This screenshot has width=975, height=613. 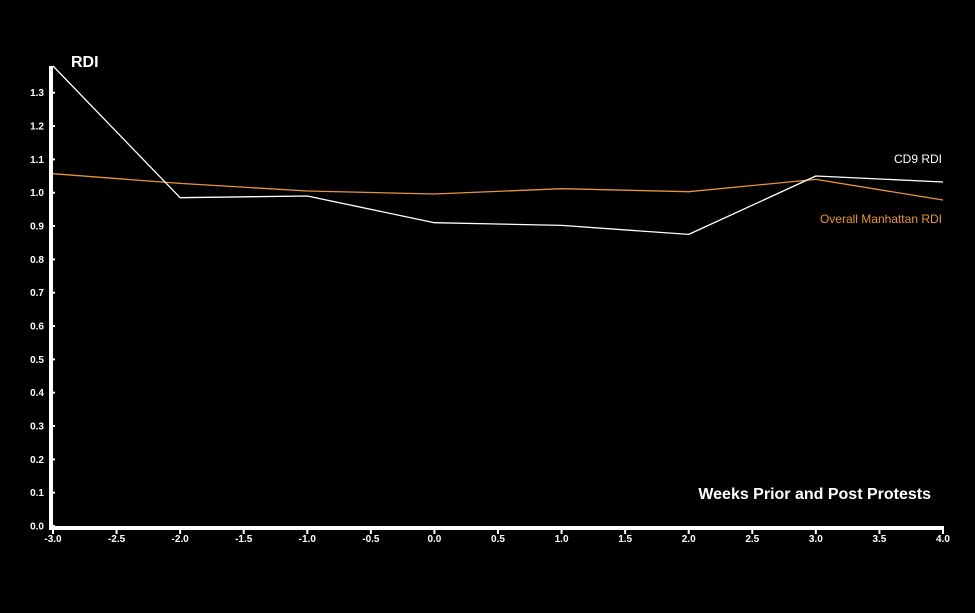 I want to click on x-tick-label: 3.5, so click(x=879, y=539).